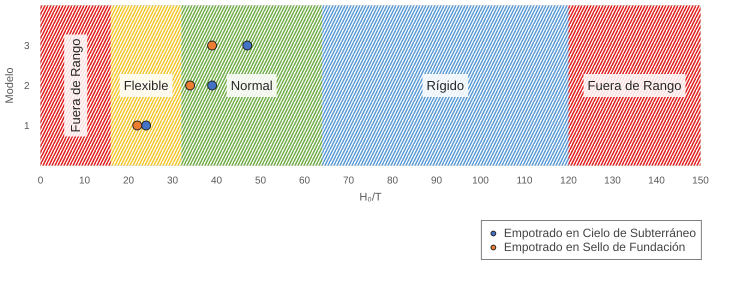 This screenshot has height=287, width=738. What do you see at coordinates (613, 181) in the screenshot?
I see `x-tick-label: 130` at bounding box center [613, 181].